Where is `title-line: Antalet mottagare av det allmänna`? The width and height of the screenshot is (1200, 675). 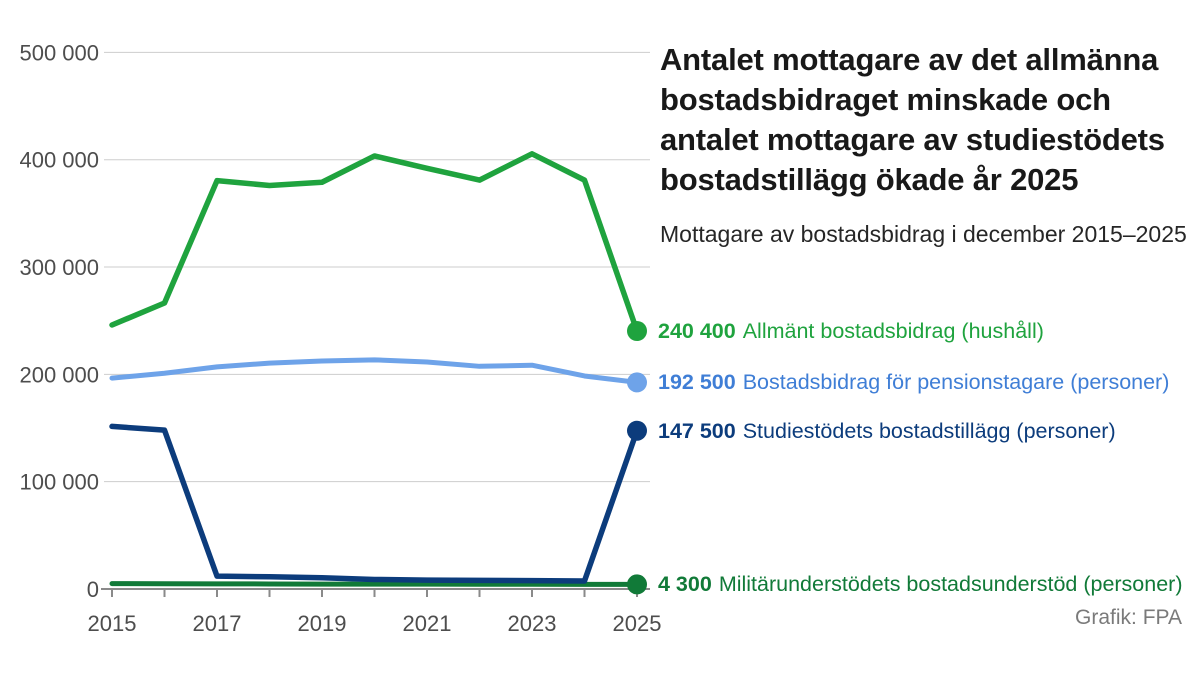 title-line: Antalet mottagare av det allmänna is located at coordinates (909, 59).